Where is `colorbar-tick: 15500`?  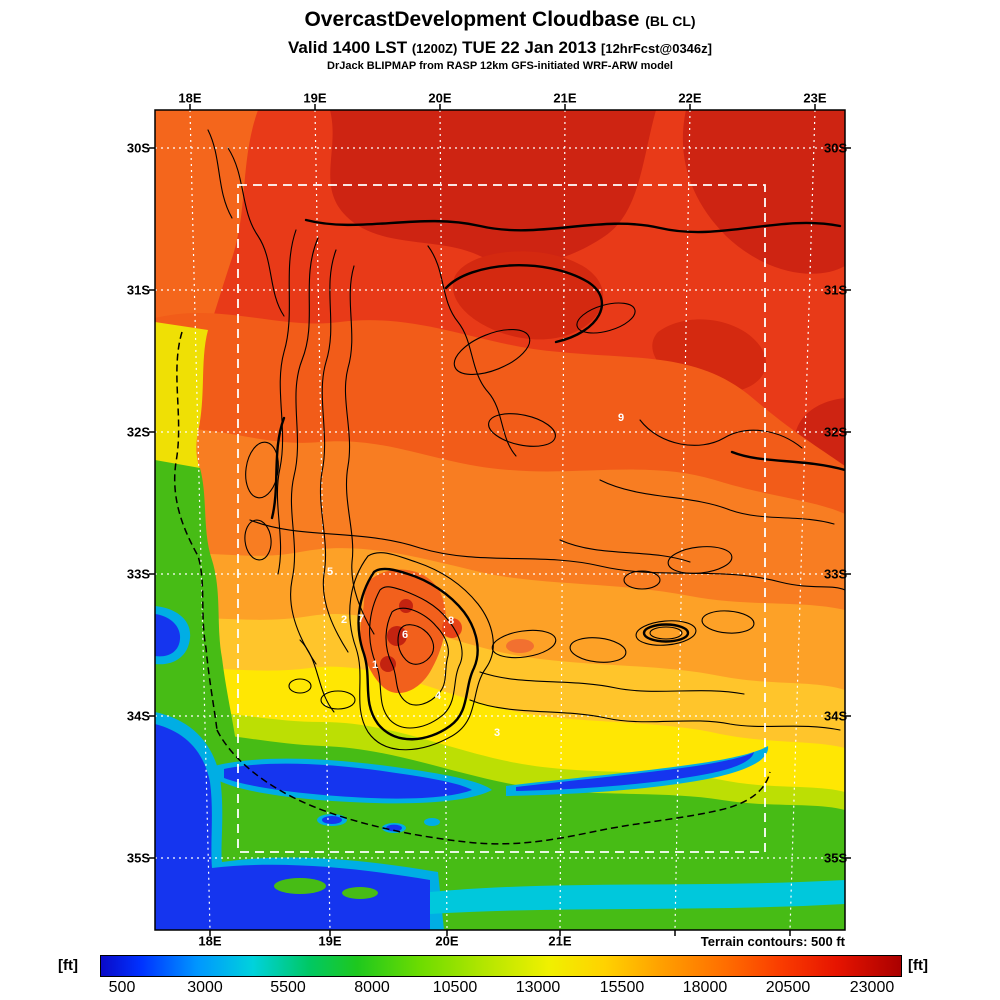 colorbar-tick: 15500 is located at coordinates (622, 987).